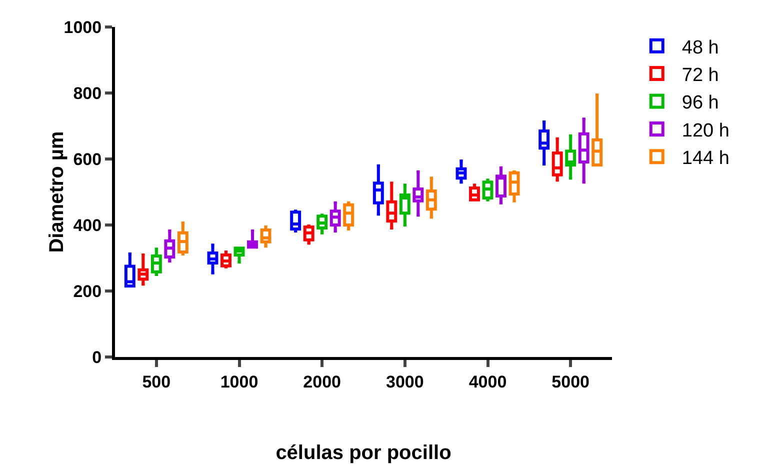 Image resolution: width=772 pixels, height=470 pixels. I want to click on y-tick-label: 200, so click(87, 291).